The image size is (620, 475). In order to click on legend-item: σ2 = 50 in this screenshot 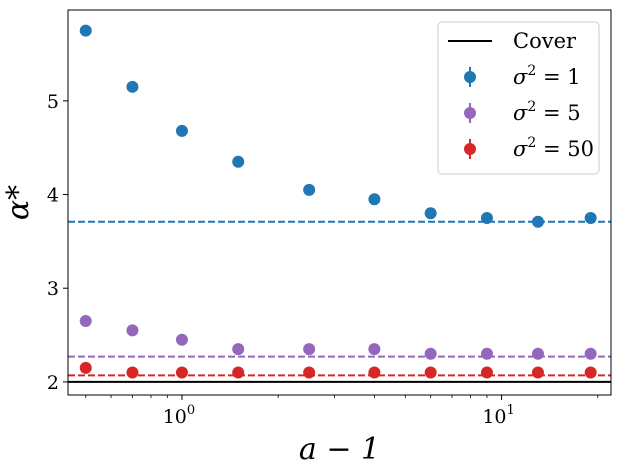, I will do `click(529, 148)`.